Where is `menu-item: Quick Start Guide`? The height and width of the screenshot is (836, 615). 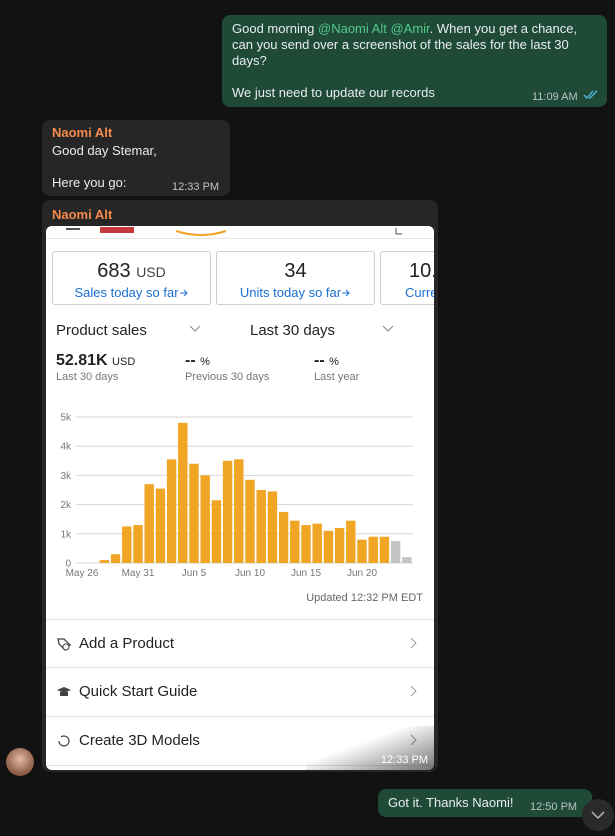 menu-item: Quick Start Guide is located at coordinates (138, 691).